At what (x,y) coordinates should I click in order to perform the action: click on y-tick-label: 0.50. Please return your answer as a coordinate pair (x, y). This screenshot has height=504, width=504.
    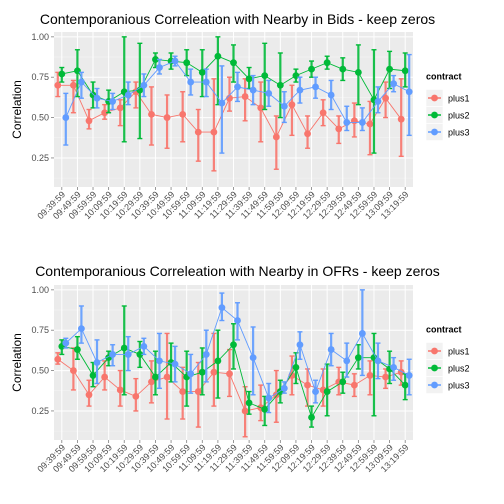
    Looking at the image, I should click on (40, 118).